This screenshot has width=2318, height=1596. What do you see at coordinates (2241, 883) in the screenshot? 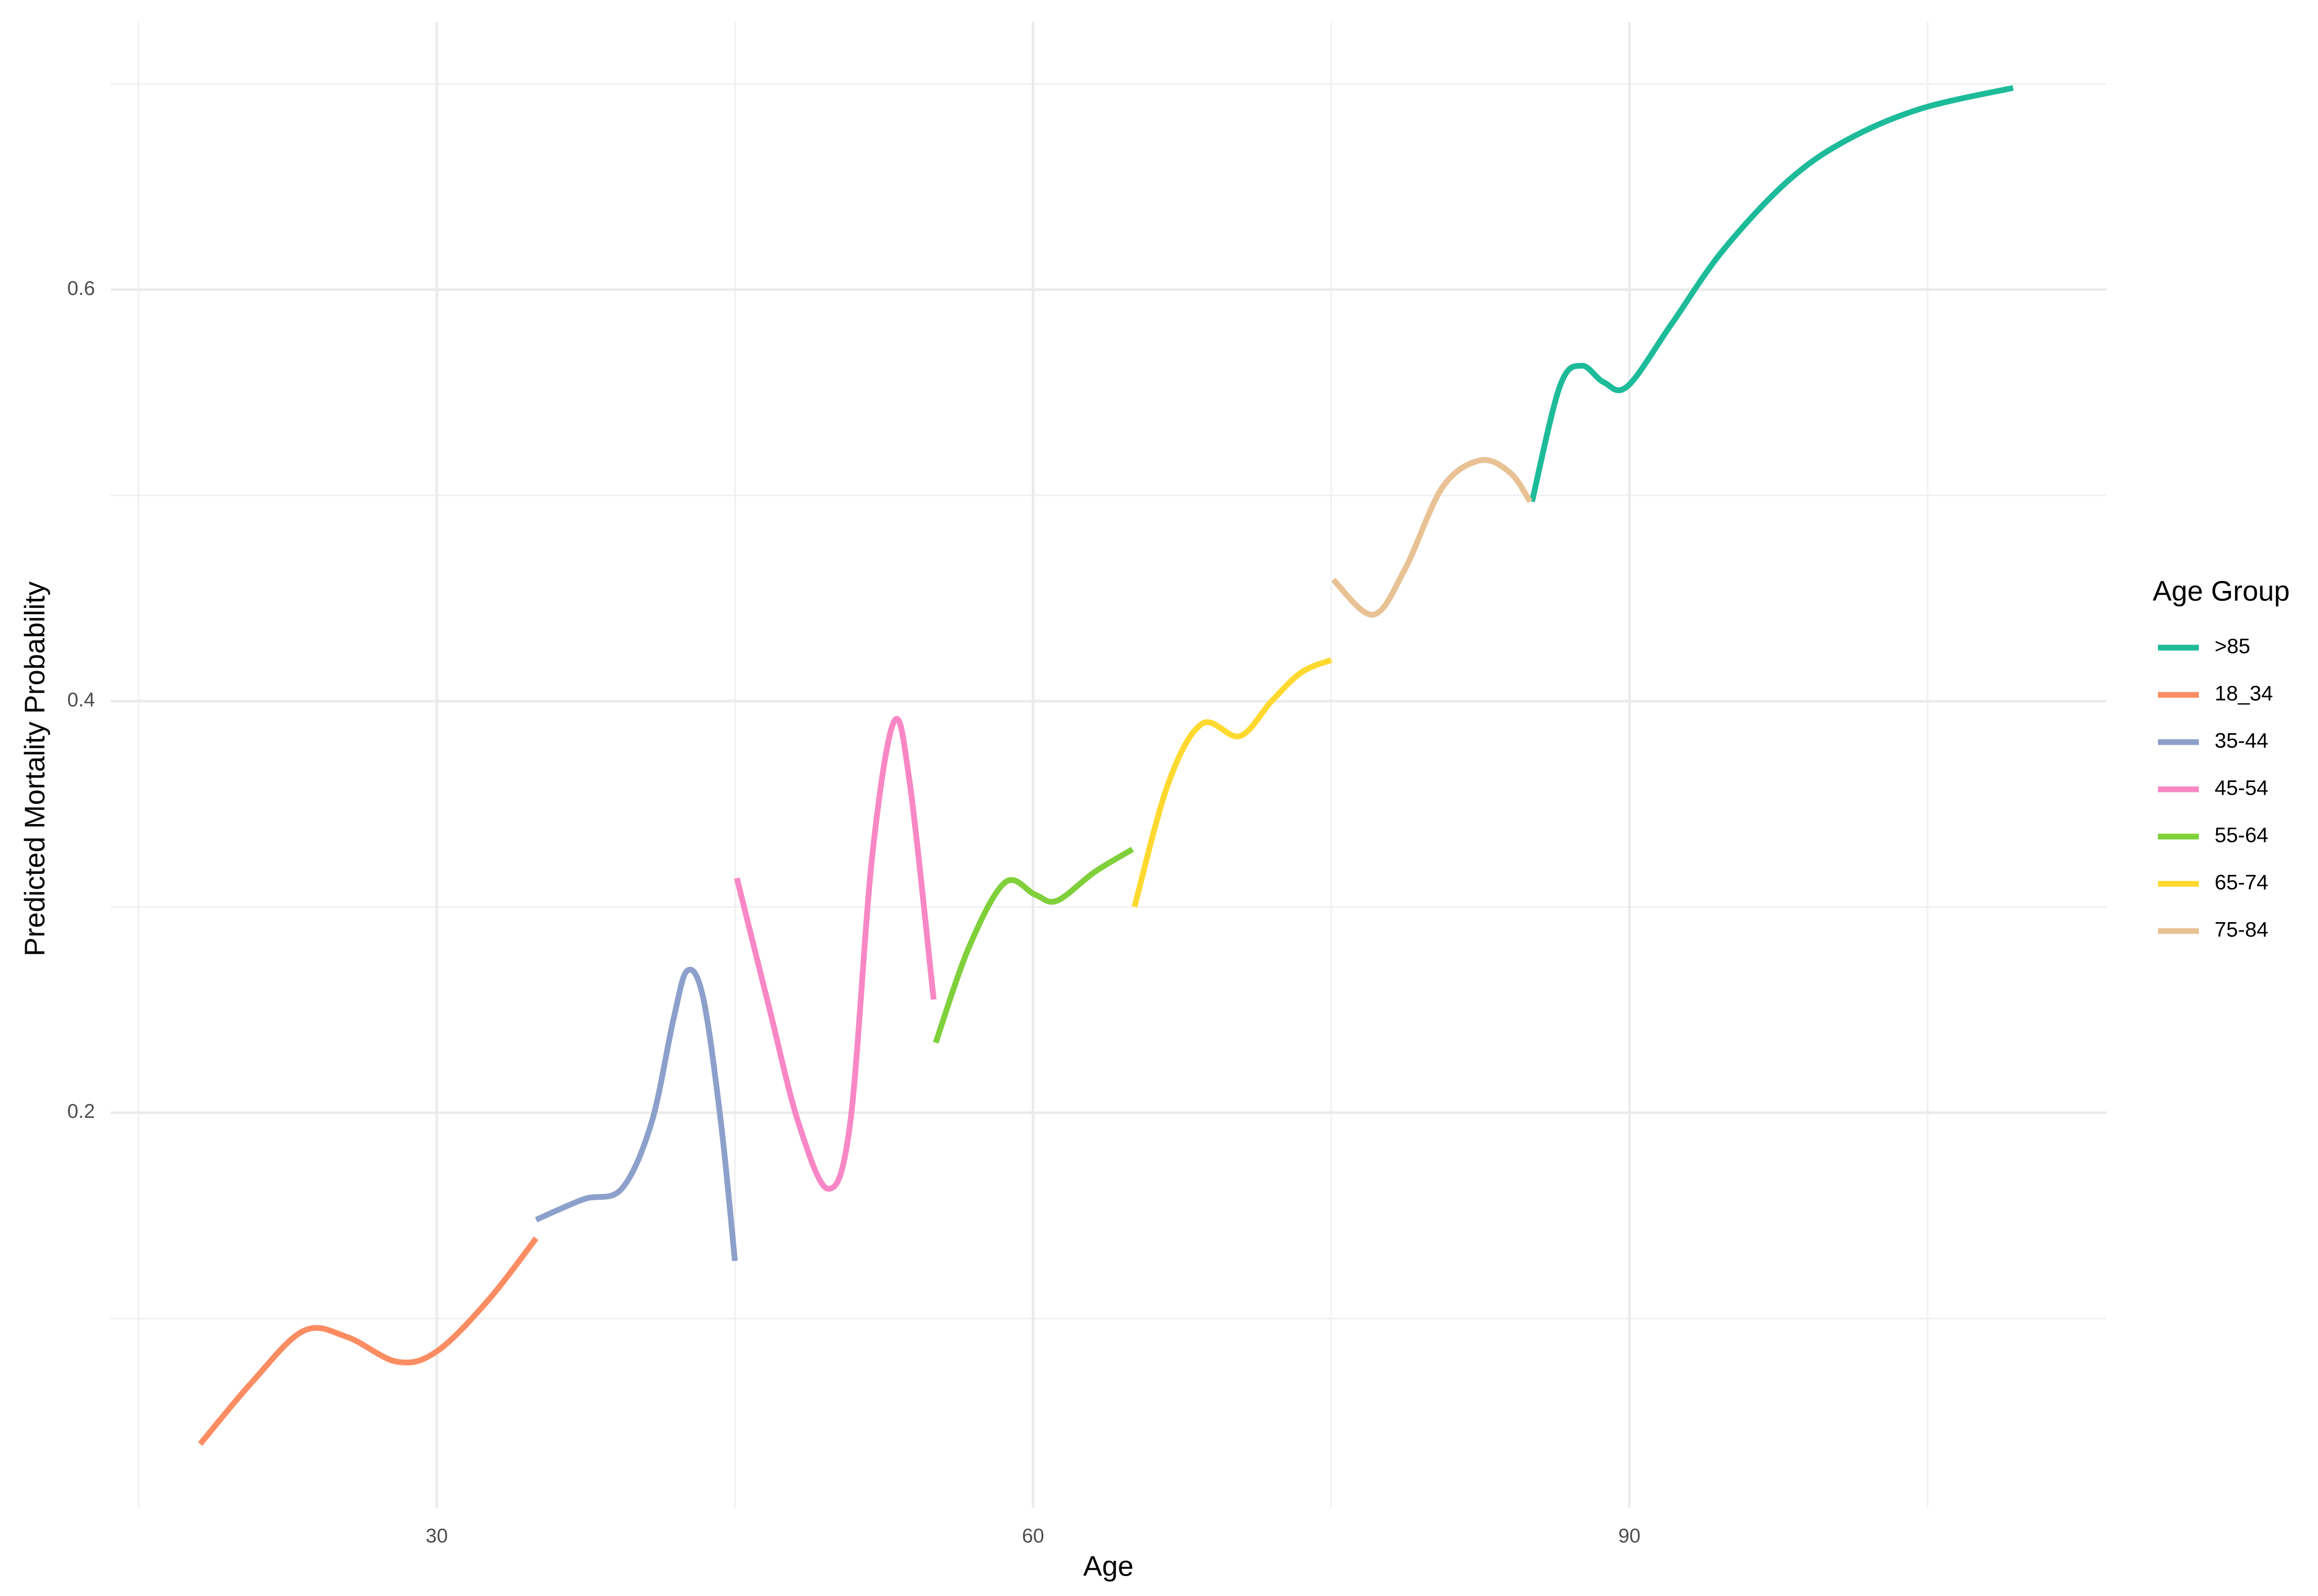
I see `legend-label: 65-74` at bounding box center [2241, 883].